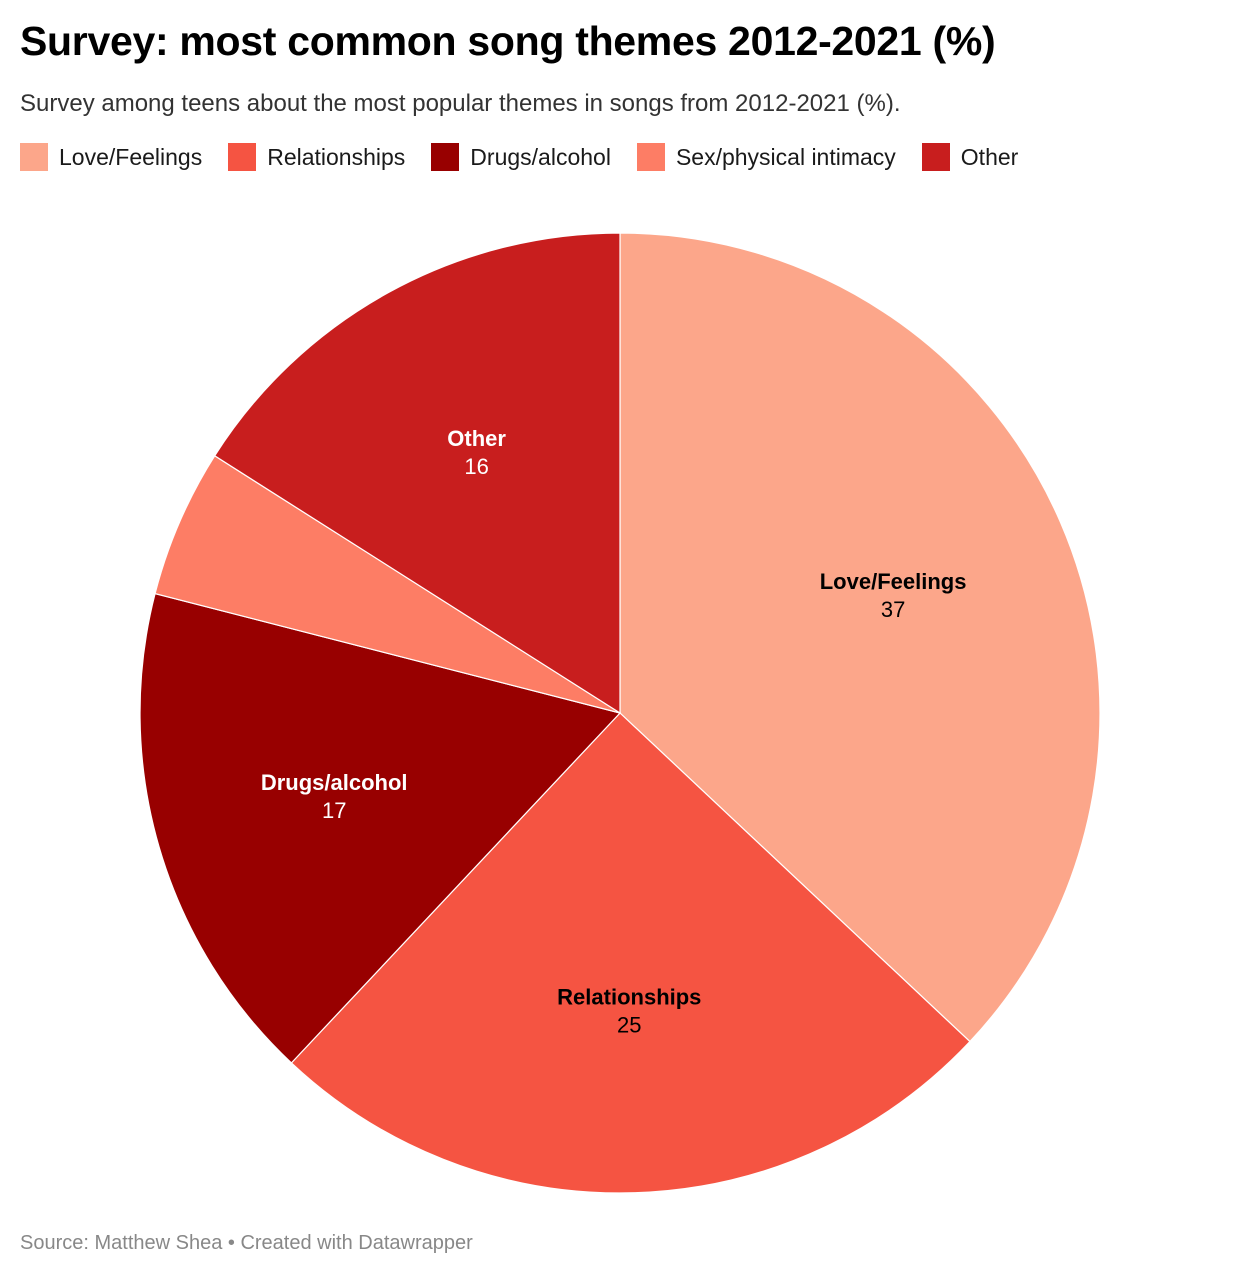 The height and width of the screenshot is (1278, 1240). I want to click on slice-label-relationships: Relationships, so click(629, 997).